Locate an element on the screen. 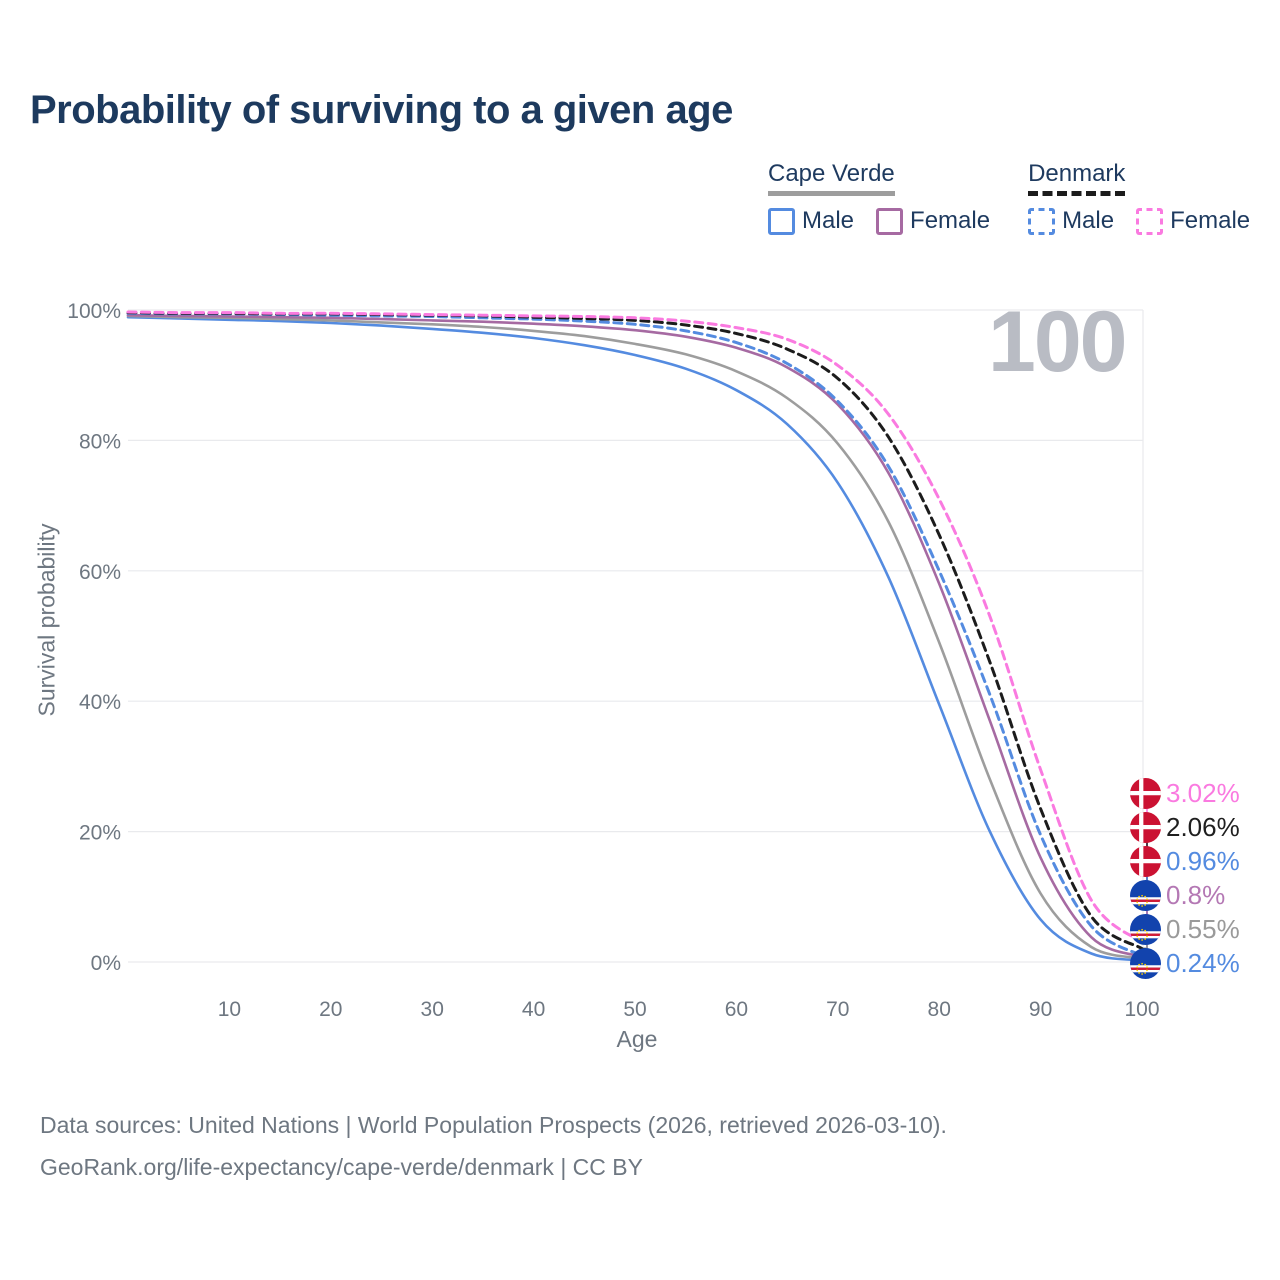 The width and height of the screenshot is (1280, 1280). end-label: 0.24% is located at coordinates (1185, 963).